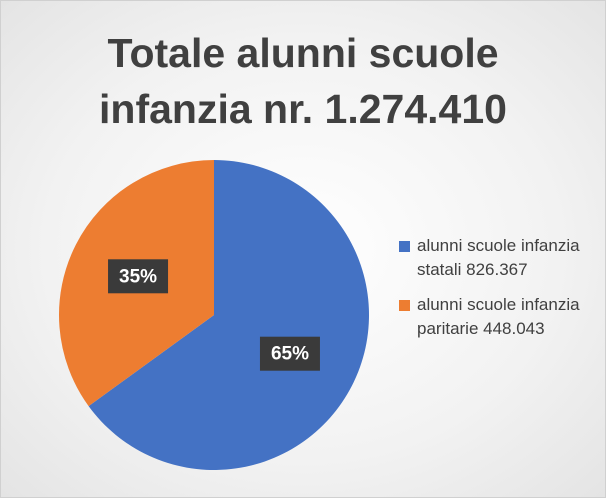 This screenshot has height=498, width=606. Describe the element at coordinates (498, 257) in the screenshot. I see `legend-label: alunni scuole infanzia statali 826.367` at that location.